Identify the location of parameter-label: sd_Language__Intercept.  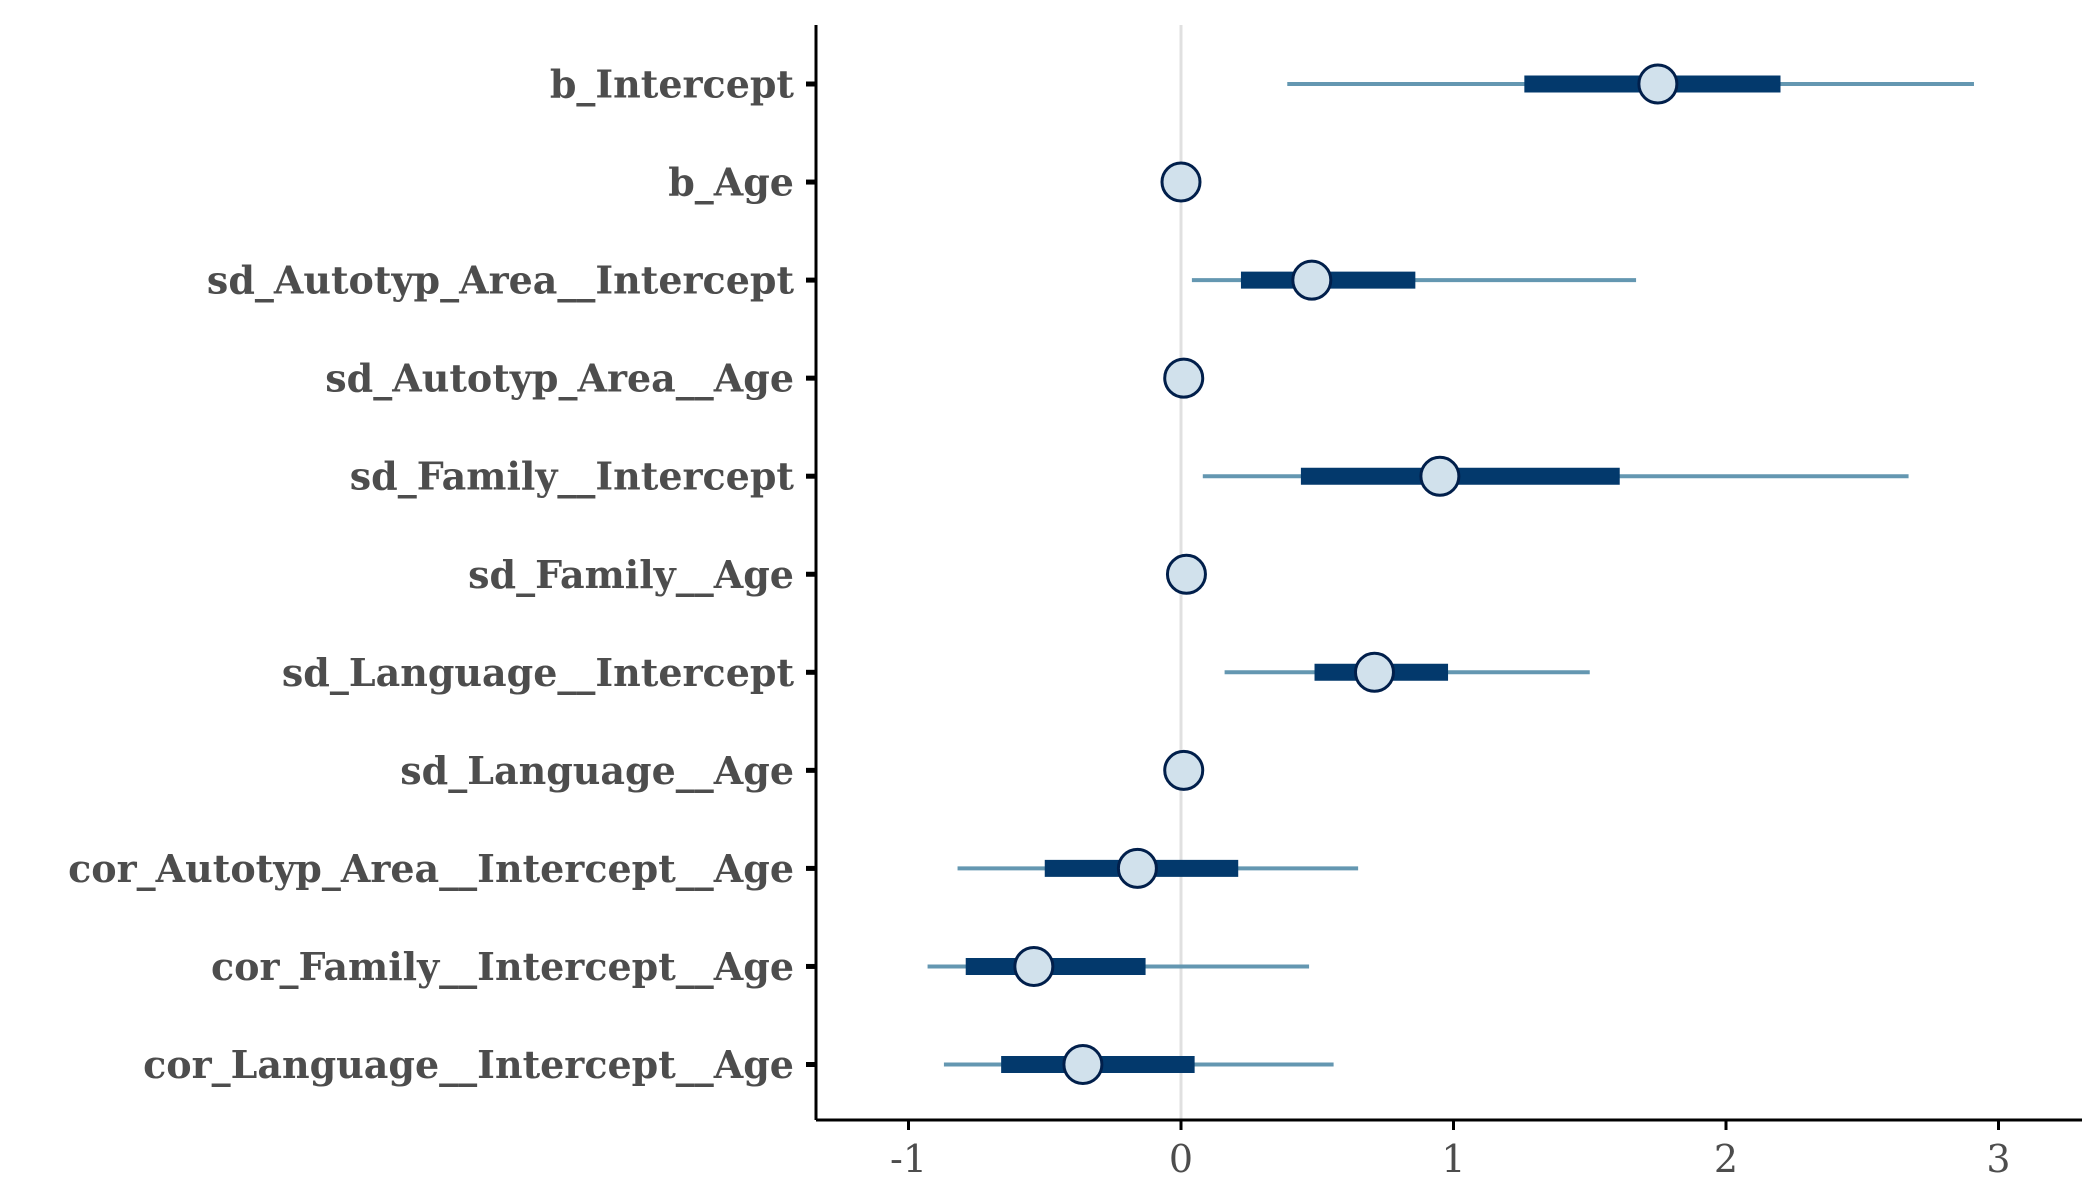
(538, 672).